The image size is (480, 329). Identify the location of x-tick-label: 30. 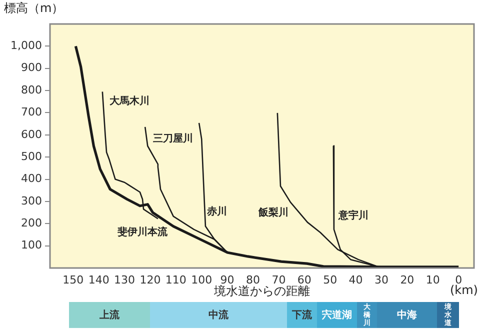
(381, 279).